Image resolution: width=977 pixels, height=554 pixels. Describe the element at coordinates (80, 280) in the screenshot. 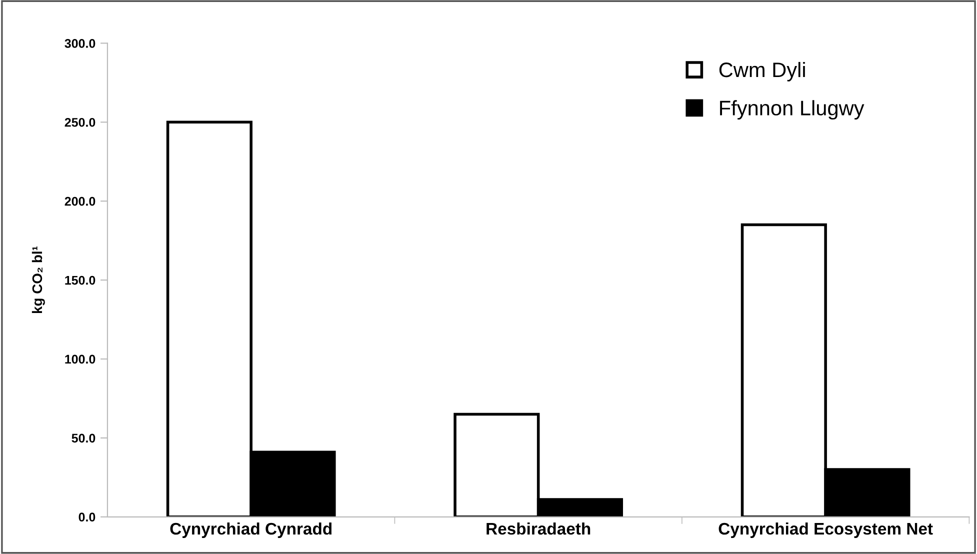

I see `y-tick-label: 150.0` at that location.